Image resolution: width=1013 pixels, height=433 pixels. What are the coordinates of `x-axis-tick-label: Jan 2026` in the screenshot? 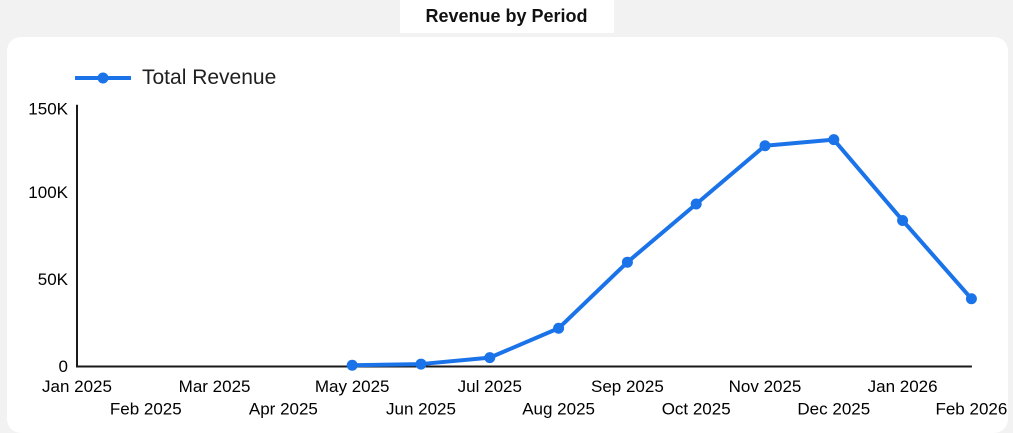 It's located at (903, 386).